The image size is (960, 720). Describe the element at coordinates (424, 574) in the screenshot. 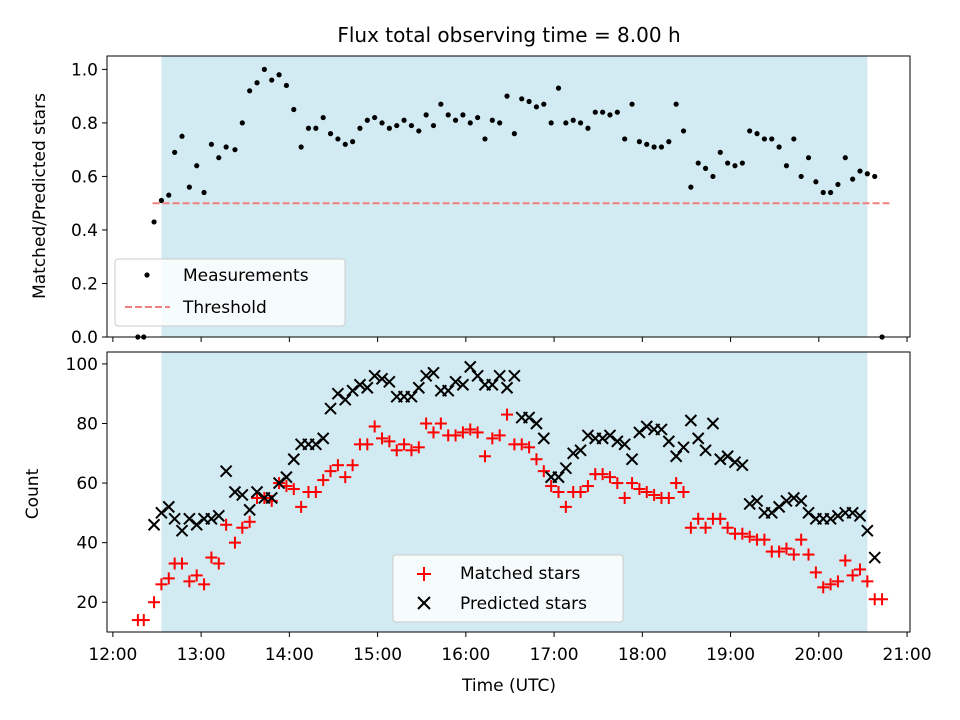

I see `matched-legend-marker` at that location.